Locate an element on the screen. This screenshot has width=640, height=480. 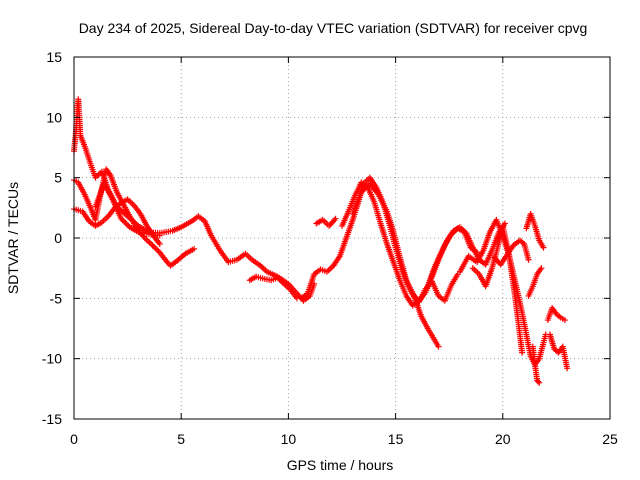
x-axis-label: GPS time / hours is located at coordinates (340, 465).